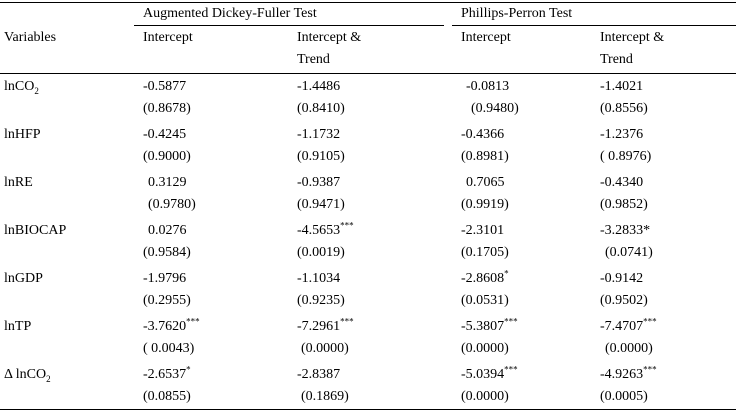 This screenshot has width=736, height=420. What do you see at coordinates (35, 230) in the screenshot?
I see `row-label: lnBIOCAP` at bounding box center [35, 230].